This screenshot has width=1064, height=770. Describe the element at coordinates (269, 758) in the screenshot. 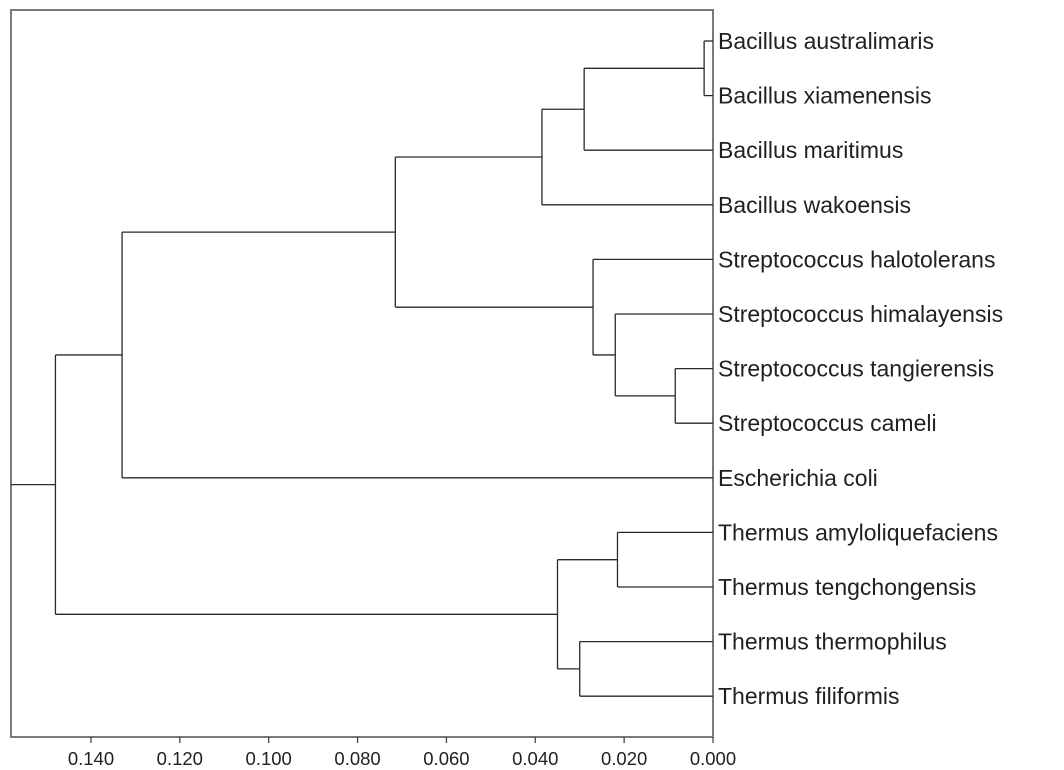

I see `axis-tick-label: 0.100` at that location.